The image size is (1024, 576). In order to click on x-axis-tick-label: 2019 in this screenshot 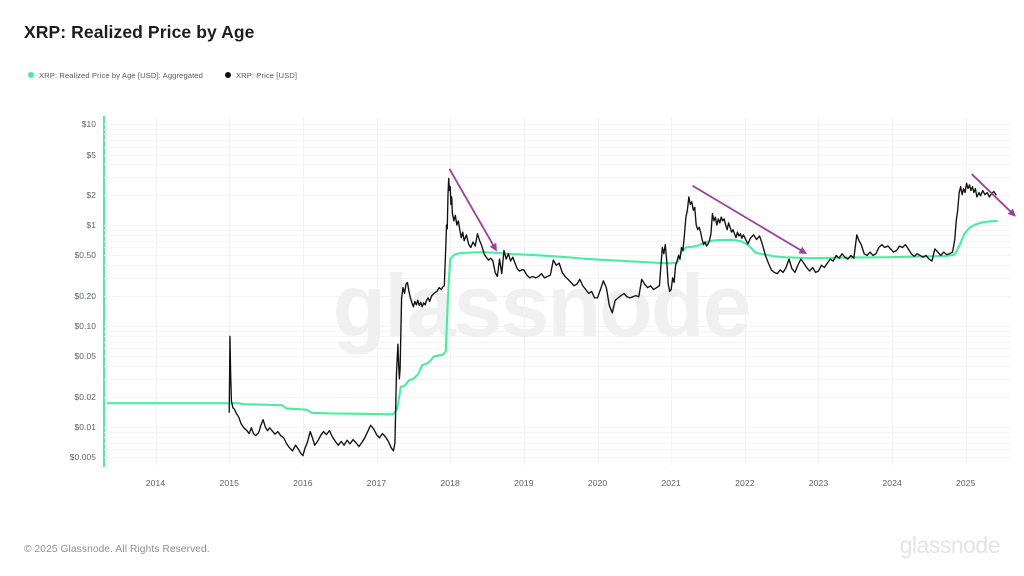, I will do `click(524, 483)`.